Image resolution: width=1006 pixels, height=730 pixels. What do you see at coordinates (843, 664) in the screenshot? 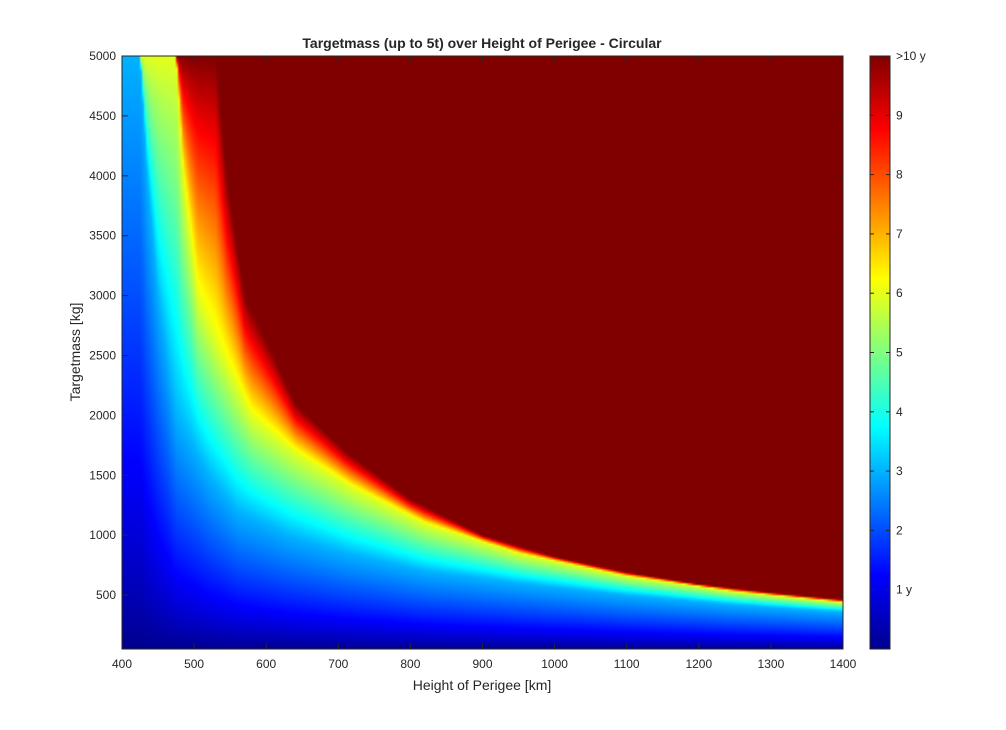
I see `x-tick-label: 1400` at bounding box center [843, 664].